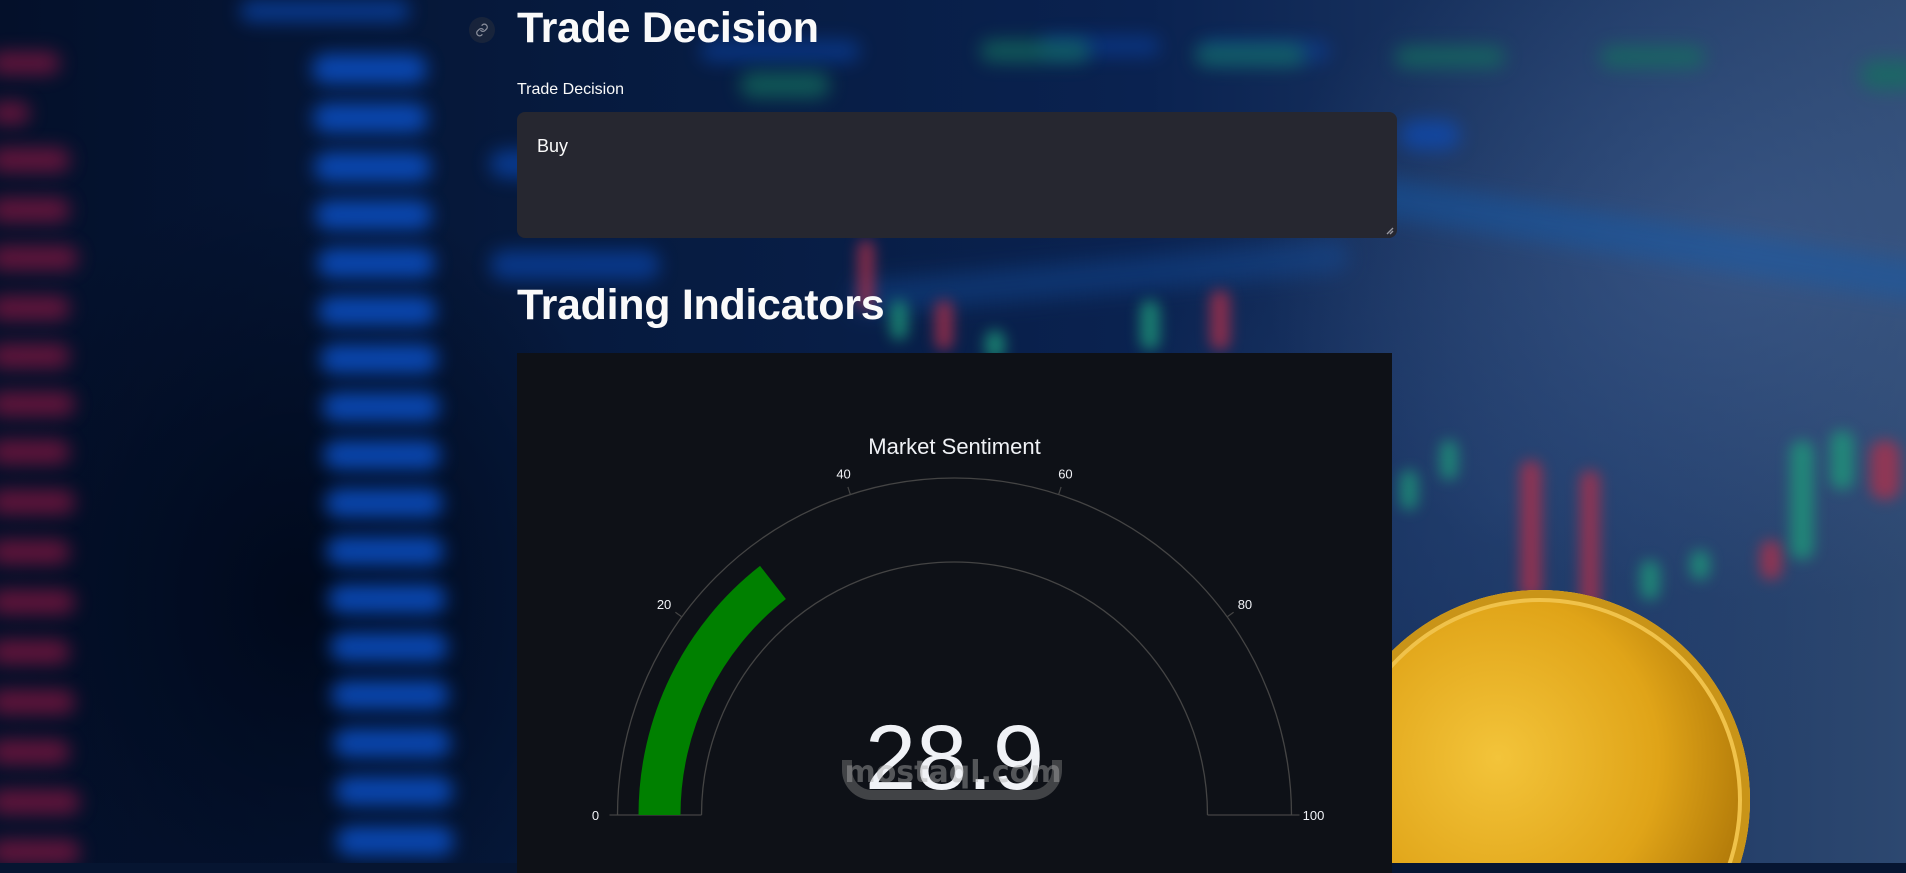  Describe the element at coordinates (954, 758) in the screenshot. I see `gauge-value: 28.9` at that location.